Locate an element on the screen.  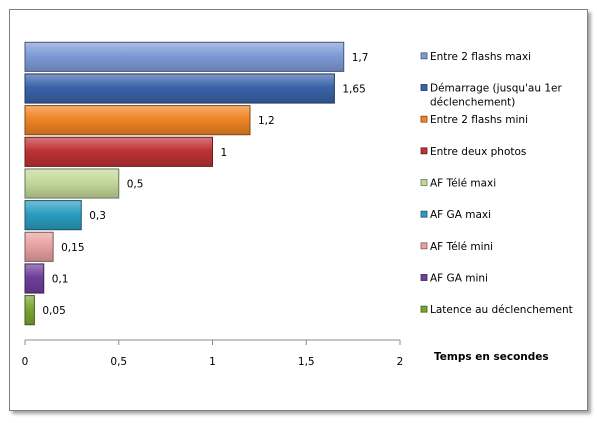
legend-label: Latence au déclenchement is located at coordinates (501, 310).